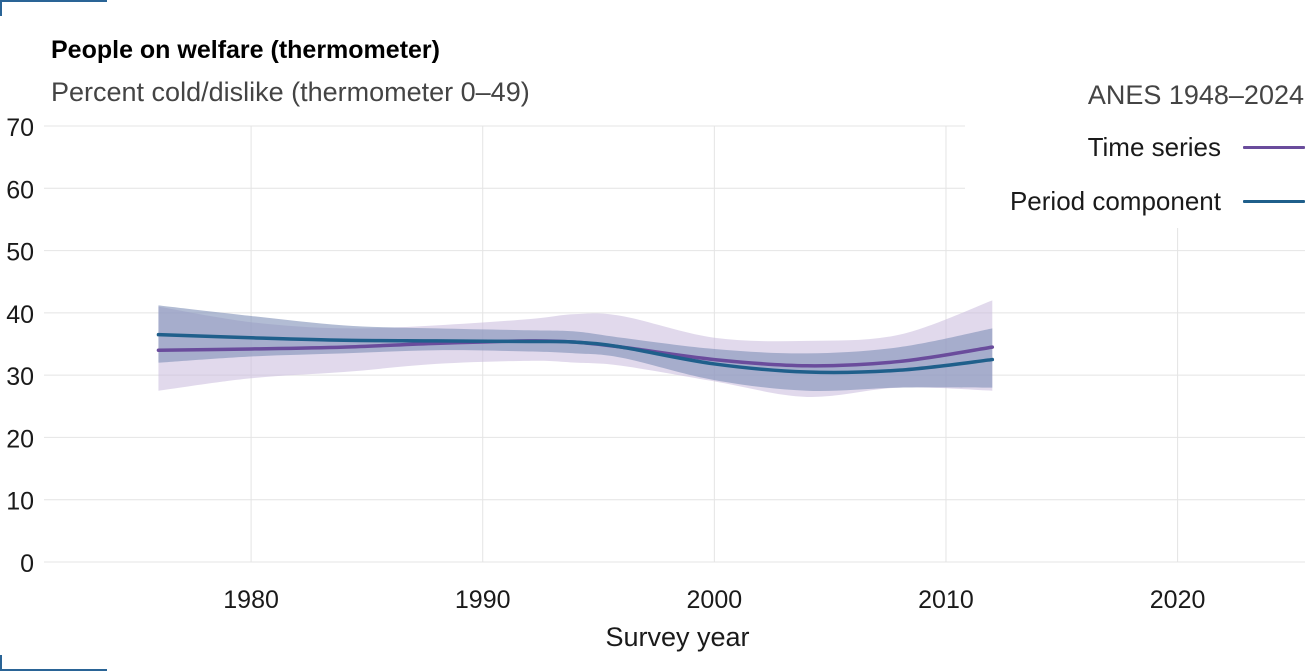 Image resolution: width=1305 pixels, height=671 pixels. I want to click on y-tick-label: 40, so click(20, 315).